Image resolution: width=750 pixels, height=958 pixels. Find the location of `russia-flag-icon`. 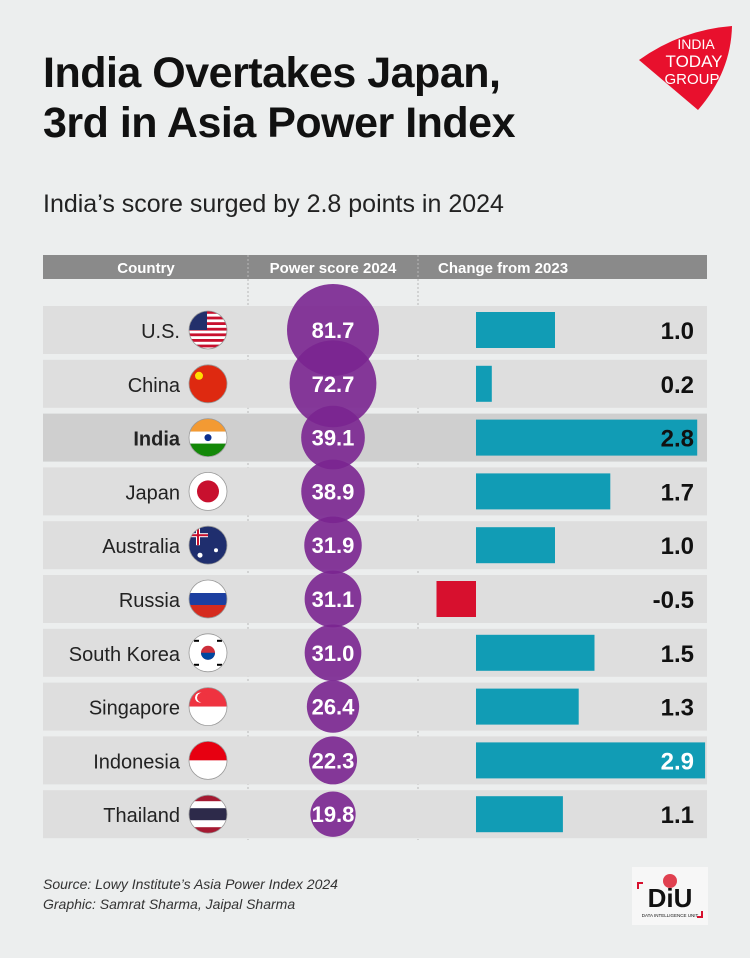

russia-flag-icon is located at coordinates (208, 599).